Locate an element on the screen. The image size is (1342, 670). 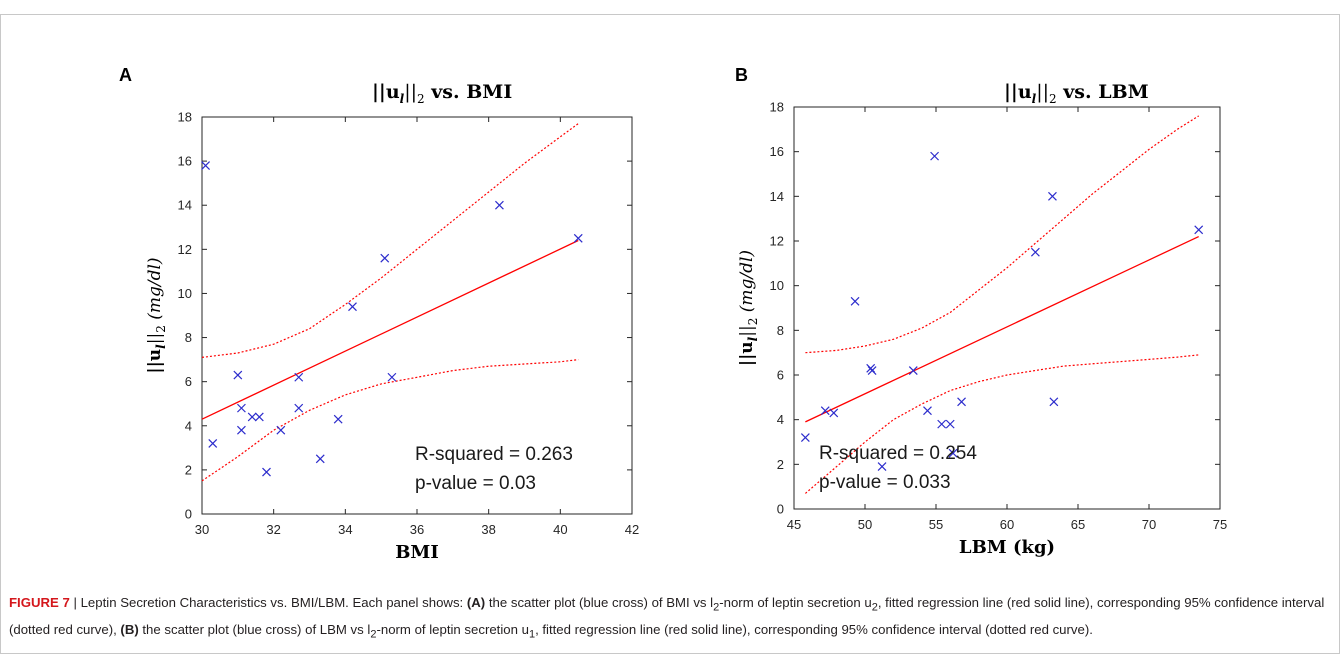
panel-label-a: A is located at coordinates (125, 75).